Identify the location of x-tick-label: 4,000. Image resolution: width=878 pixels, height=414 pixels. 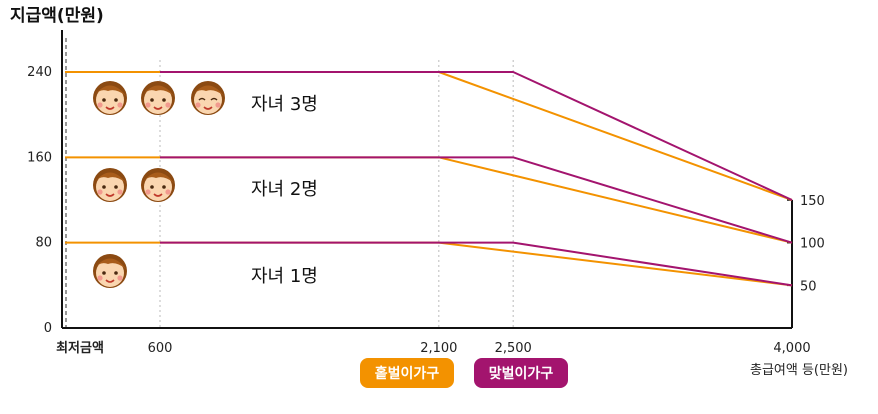
(791, 348).